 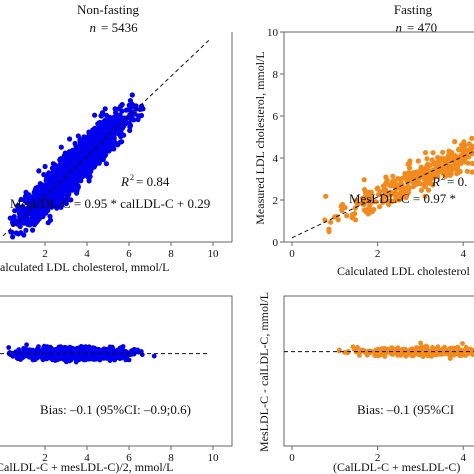 What do you see at coordinates (132, 177) in the screenshot?
I see `nonfasting-r2-sup: 2` at bounding box center [132, 177].